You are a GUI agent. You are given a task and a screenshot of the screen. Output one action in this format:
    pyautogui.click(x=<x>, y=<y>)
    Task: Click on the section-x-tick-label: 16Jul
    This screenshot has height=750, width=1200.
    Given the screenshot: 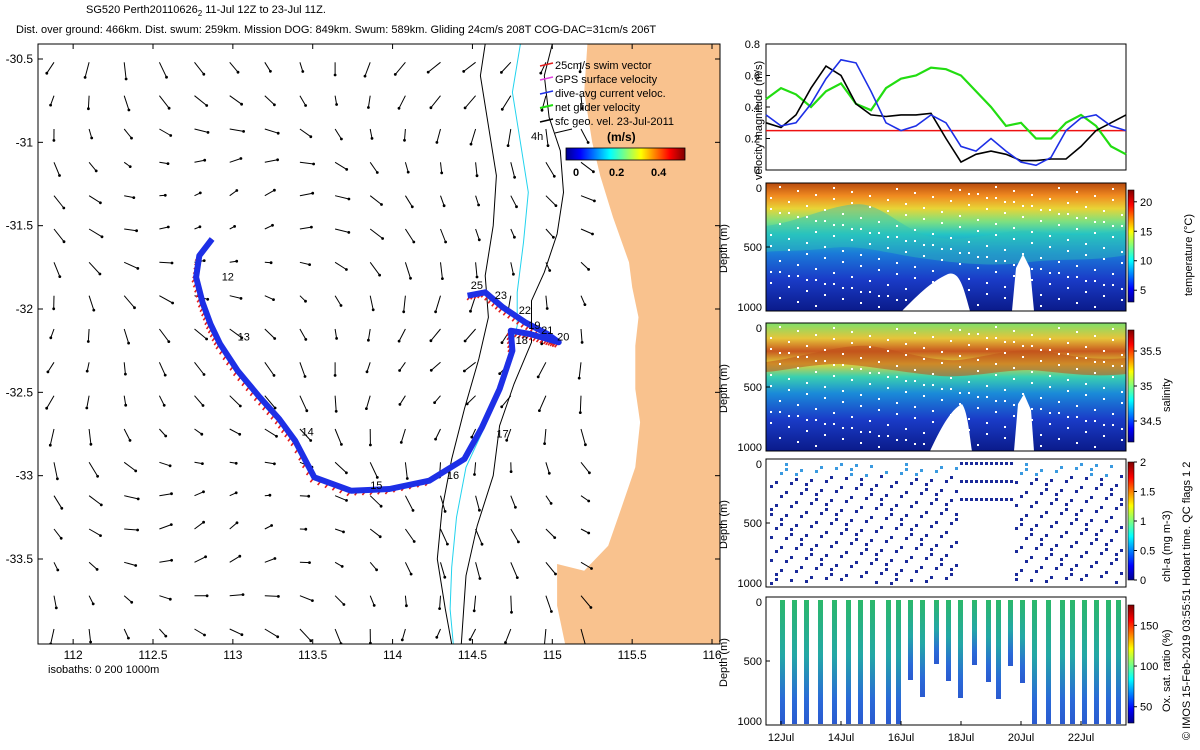 What is the action you would take?
    pyautogui.click(x=901, y=738)
    